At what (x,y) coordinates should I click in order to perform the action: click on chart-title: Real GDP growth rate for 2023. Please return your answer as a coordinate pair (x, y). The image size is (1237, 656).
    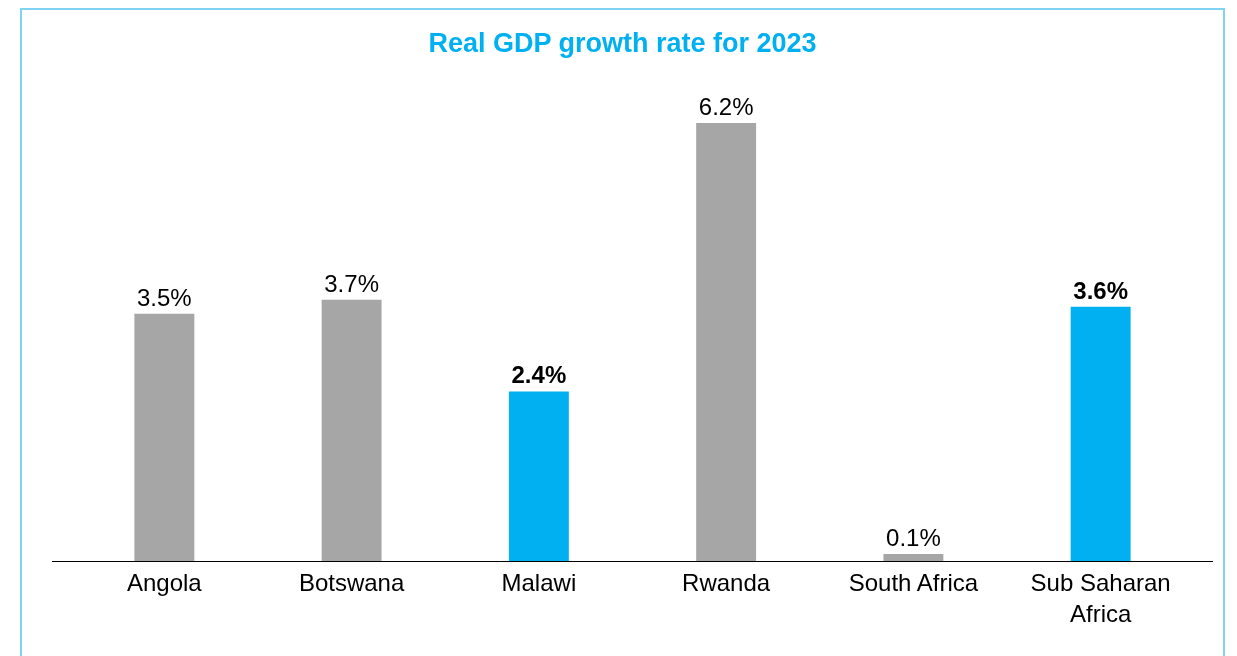
    Looking at the image, I should click on (622, 42).